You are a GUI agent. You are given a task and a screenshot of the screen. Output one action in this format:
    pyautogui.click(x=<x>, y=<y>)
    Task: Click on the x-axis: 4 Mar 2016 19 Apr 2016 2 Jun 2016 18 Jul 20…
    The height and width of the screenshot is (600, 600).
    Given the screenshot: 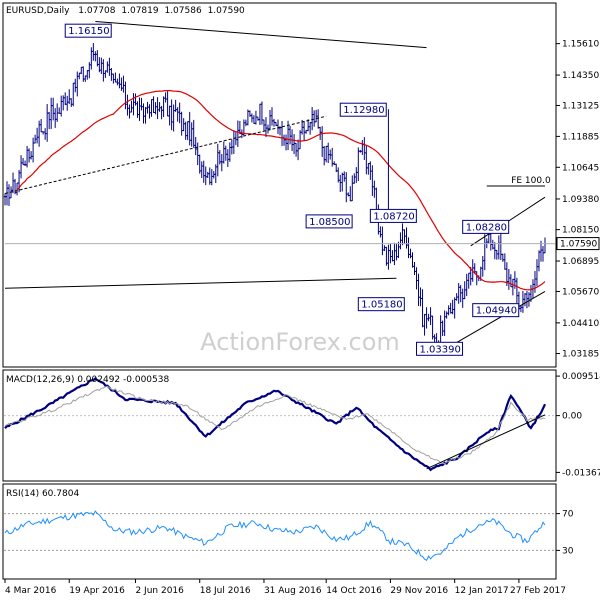 What is the action you would take?
    pyautogui.click(x=285, y=587)
    